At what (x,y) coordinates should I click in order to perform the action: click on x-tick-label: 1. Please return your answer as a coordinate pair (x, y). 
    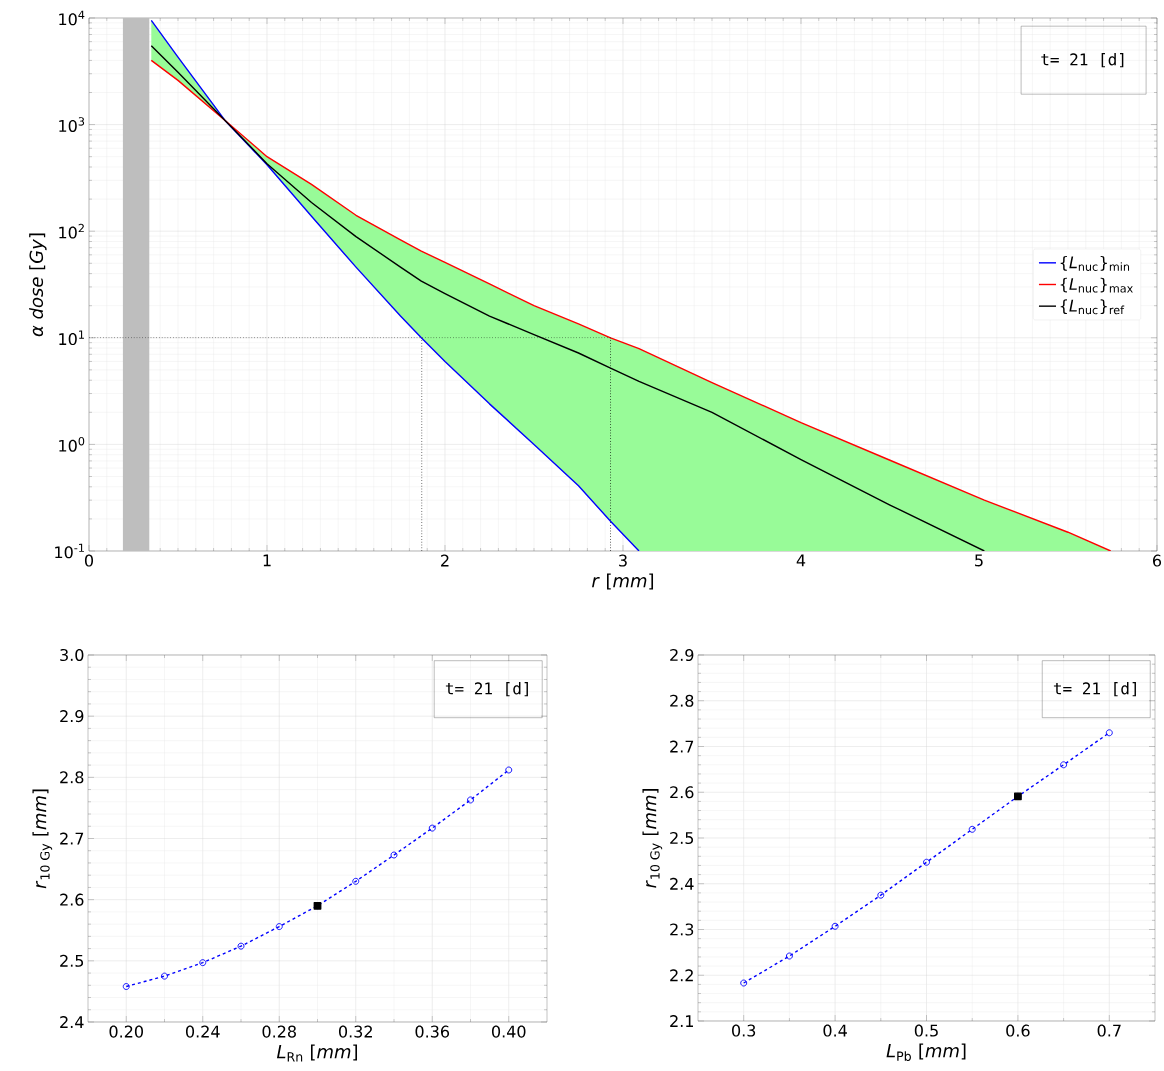
    Looking at the image, I should click on (267, 560).